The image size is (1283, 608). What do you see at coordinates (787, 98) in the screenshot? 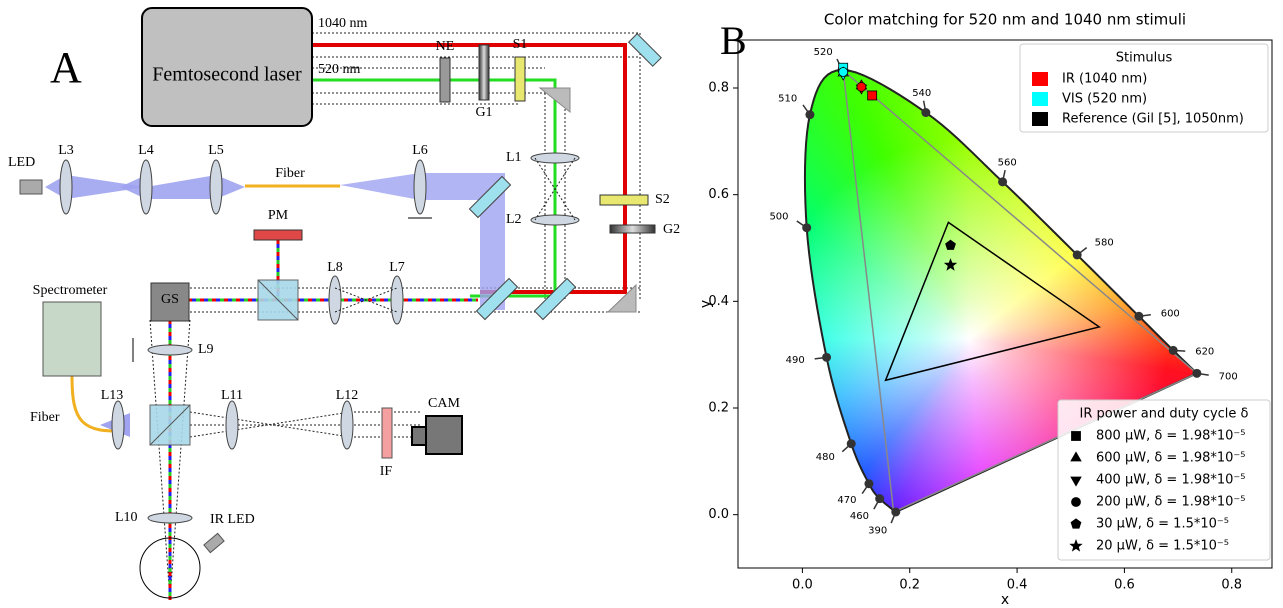
I see `locus-label: 510` at bounding box center [787, 98].